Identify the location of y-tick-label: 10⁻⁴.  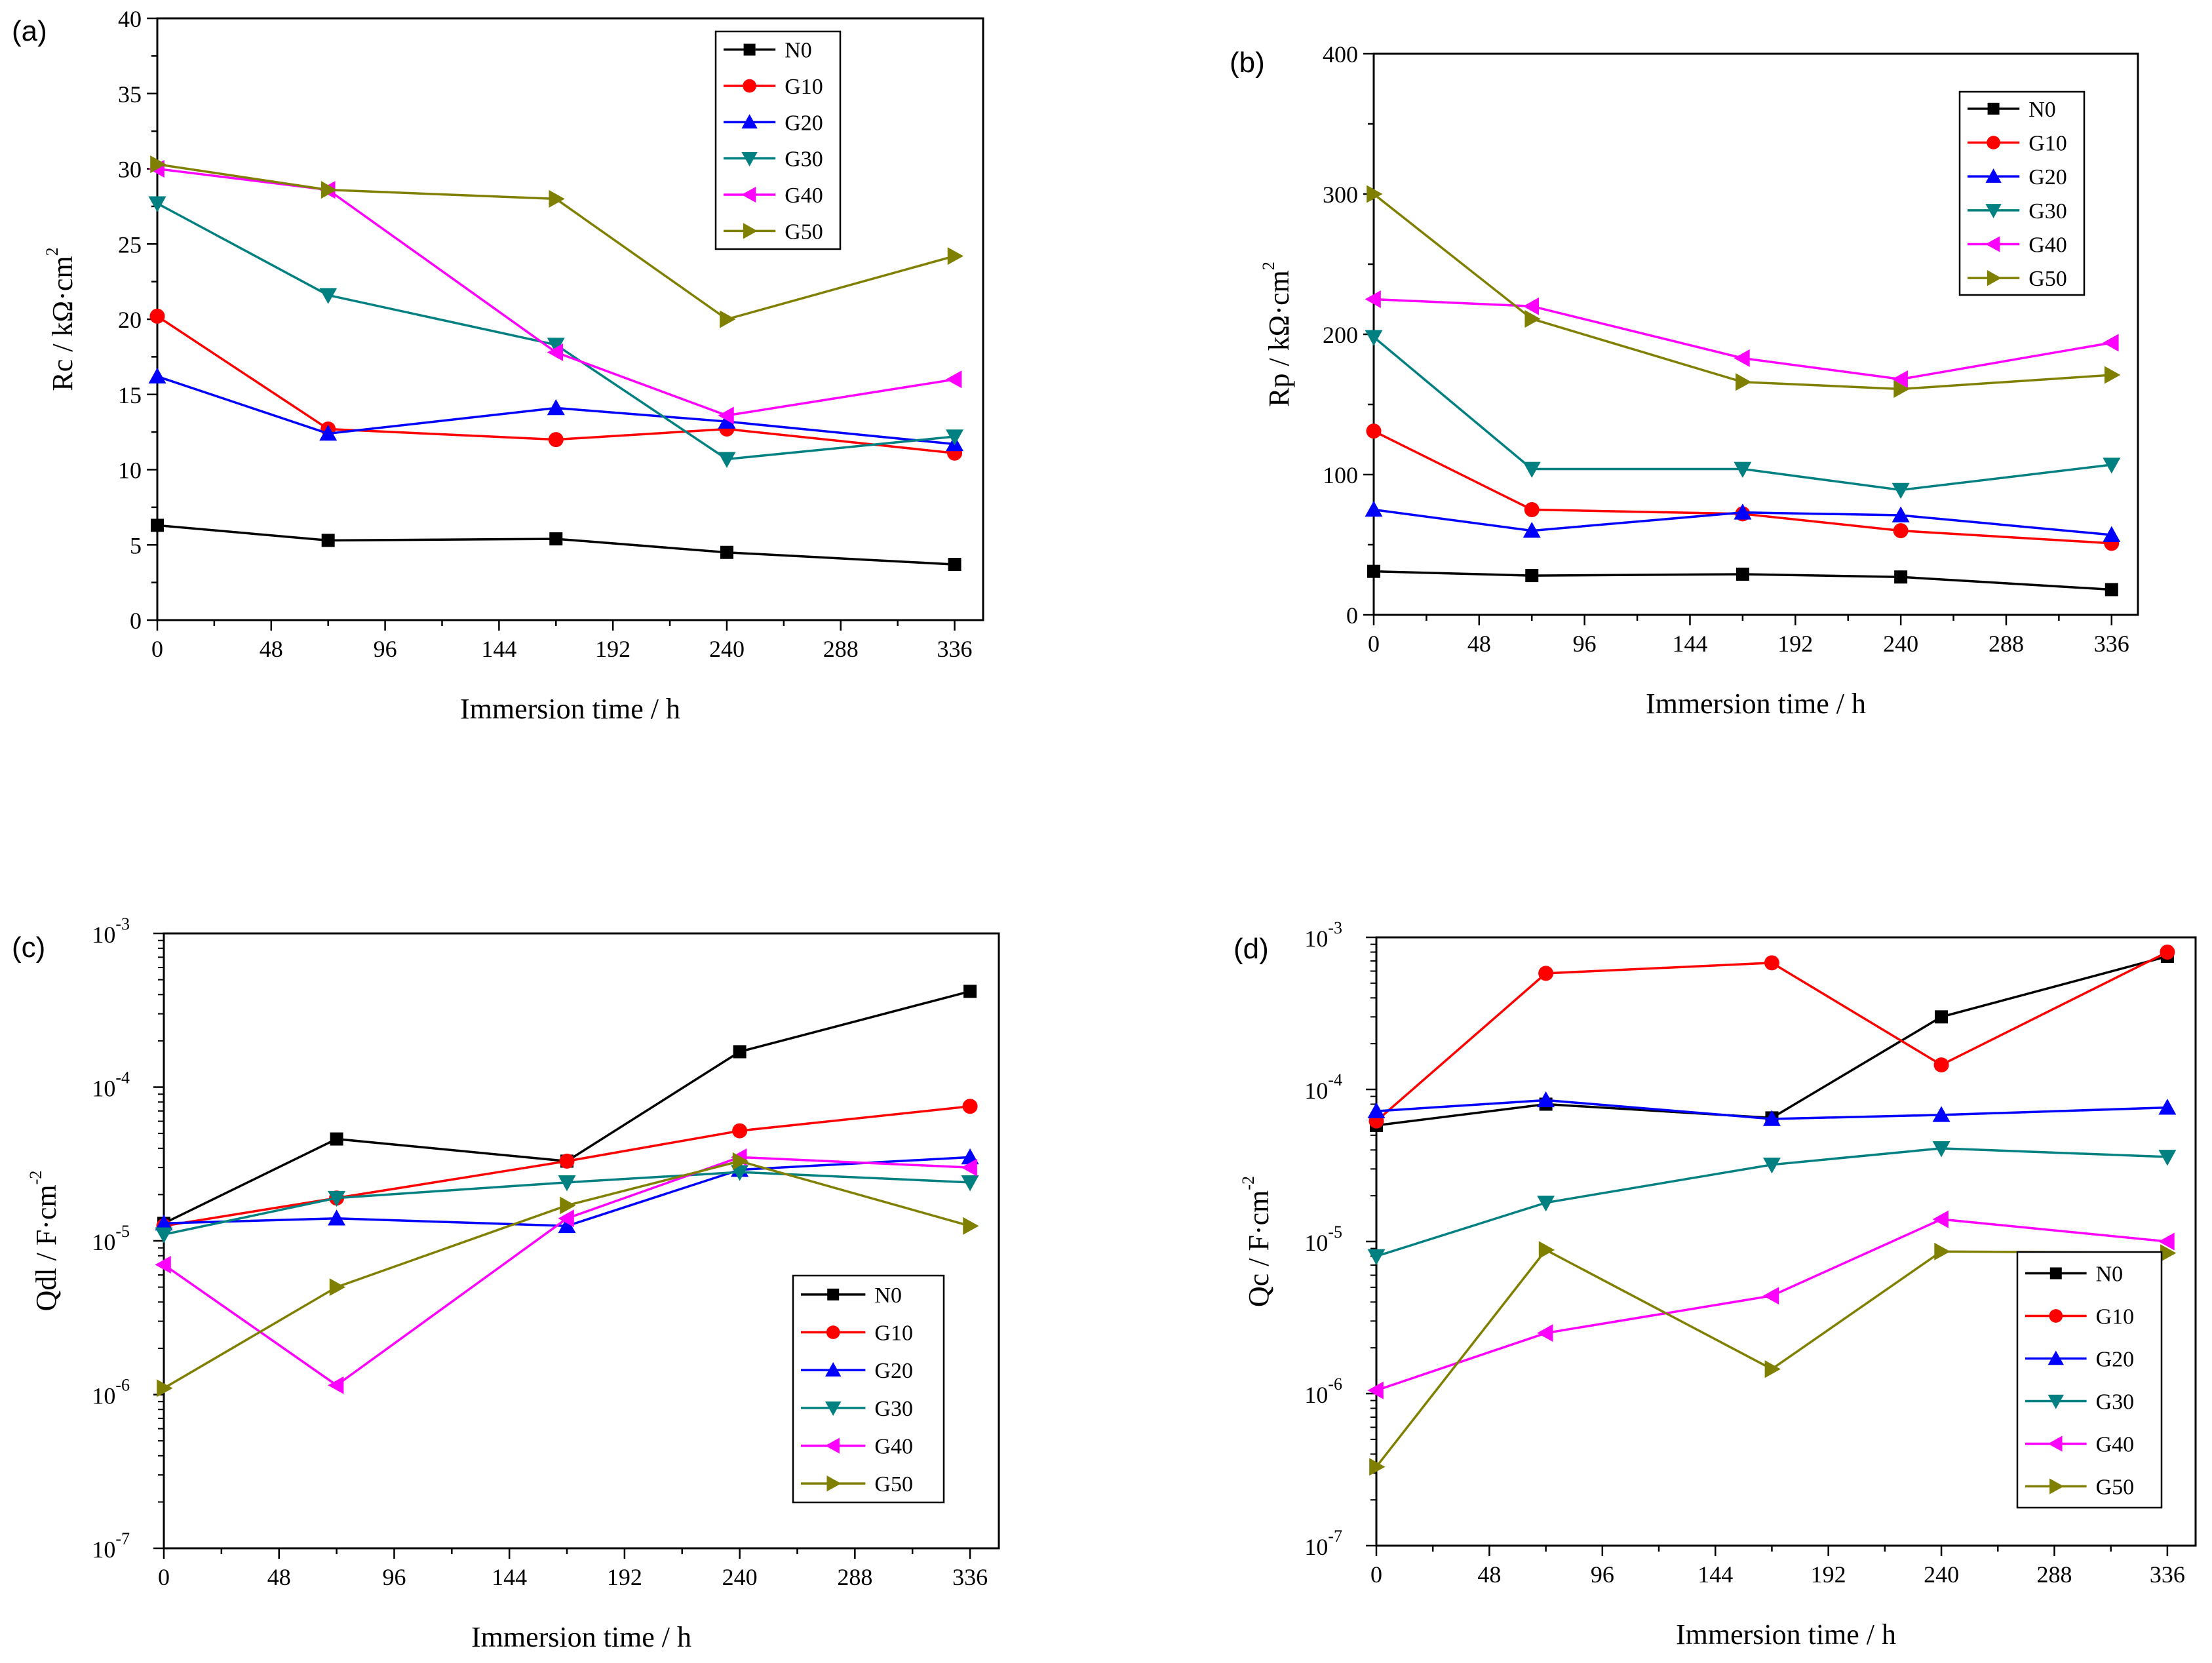
(1323, 1087).